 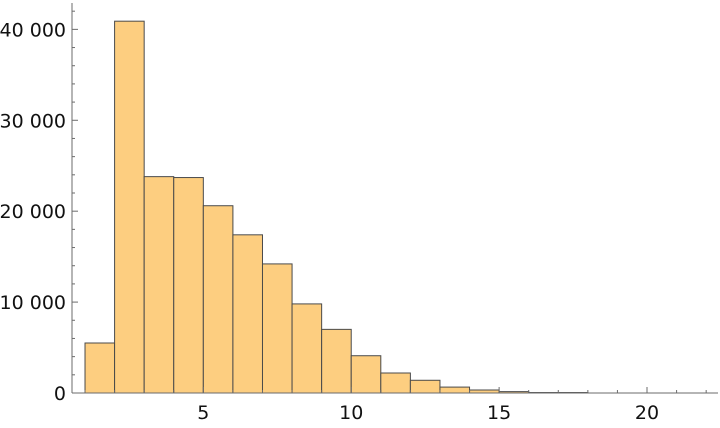 I want to click on y-tick-label: 30 000, so click(x=33, y=121).